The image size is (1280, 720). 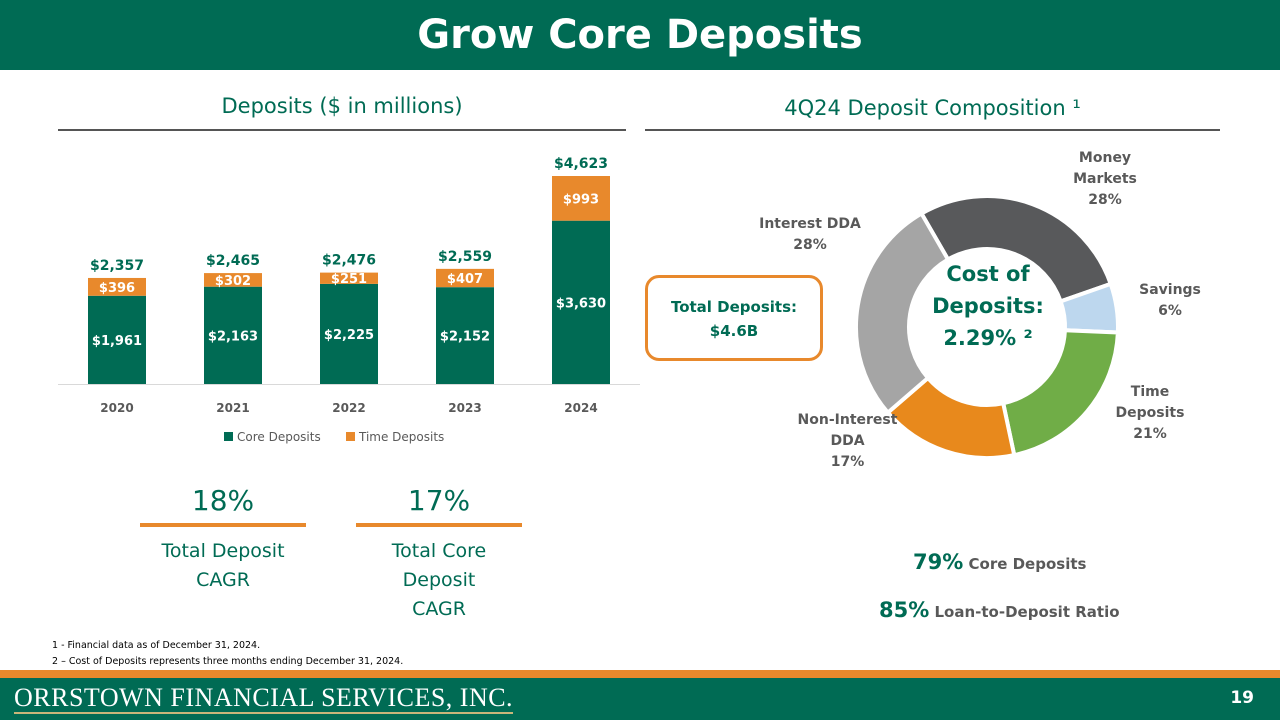 I want to click on bar-core-2022, so click(x=349, y=333).